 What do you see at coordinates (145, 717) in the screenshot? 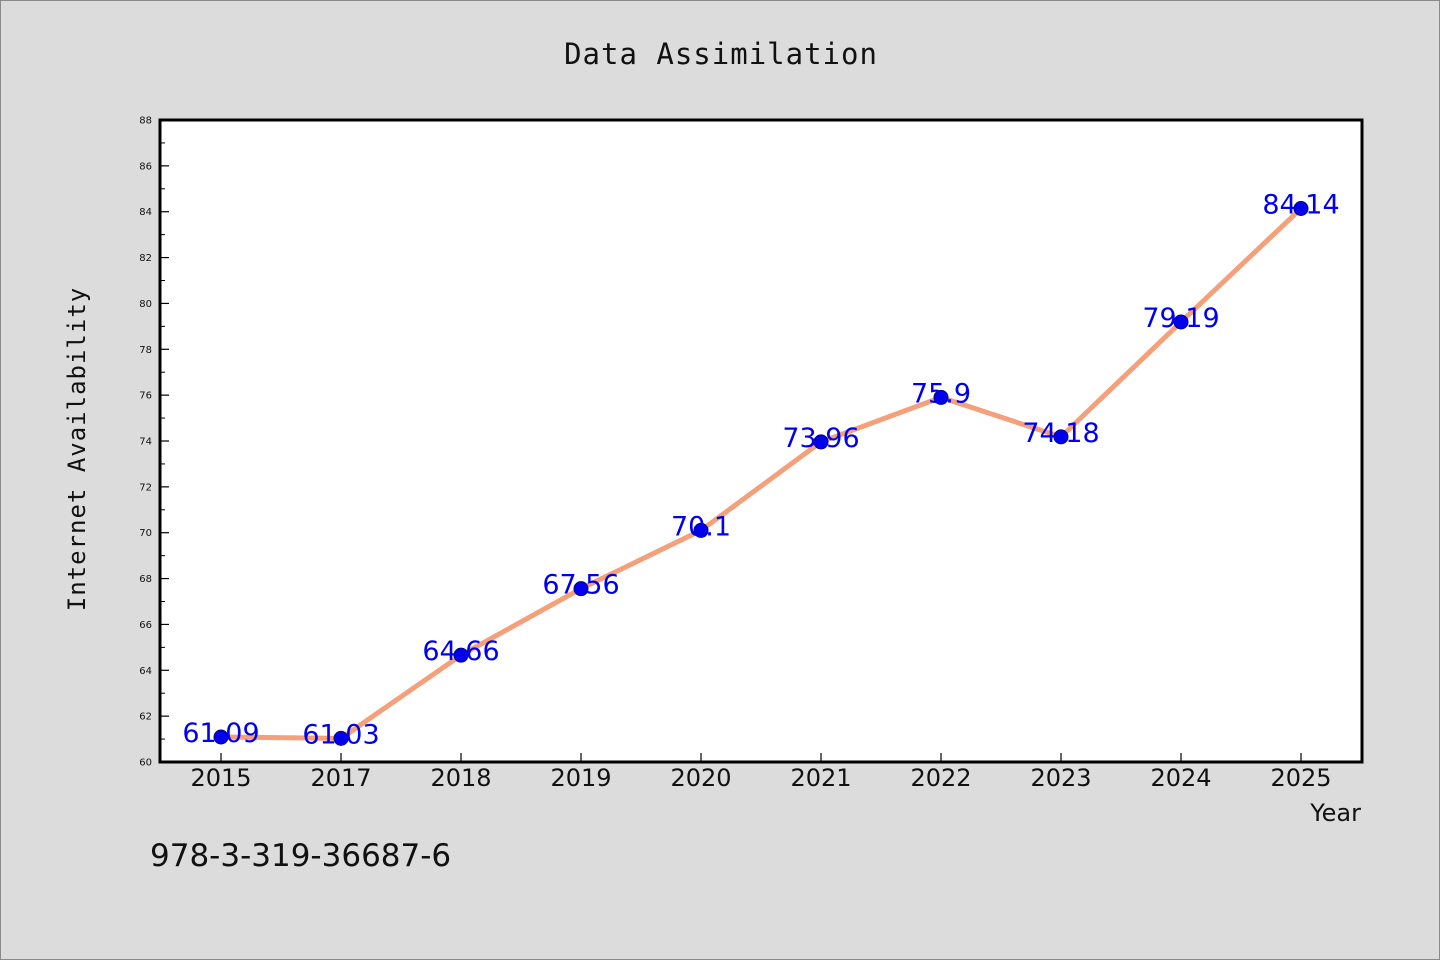
I see `y-tick-label: 62` at bounding box center [145, 717].